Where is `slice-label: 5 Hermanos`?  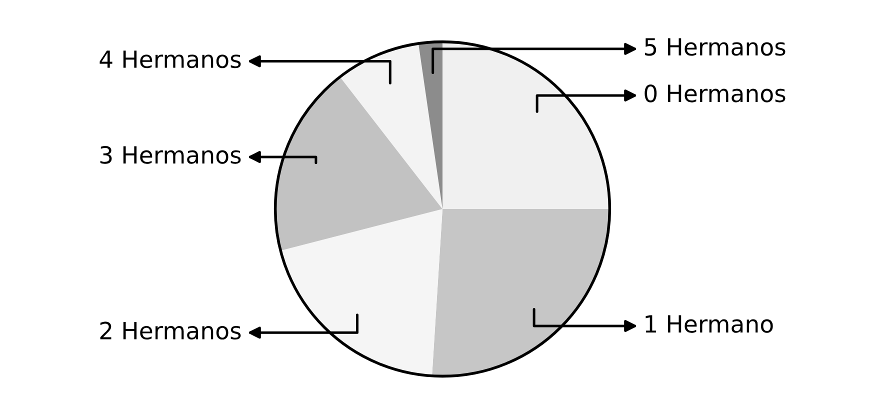
slice-label: 5 Hermanos is located at coordinates (715, 47).